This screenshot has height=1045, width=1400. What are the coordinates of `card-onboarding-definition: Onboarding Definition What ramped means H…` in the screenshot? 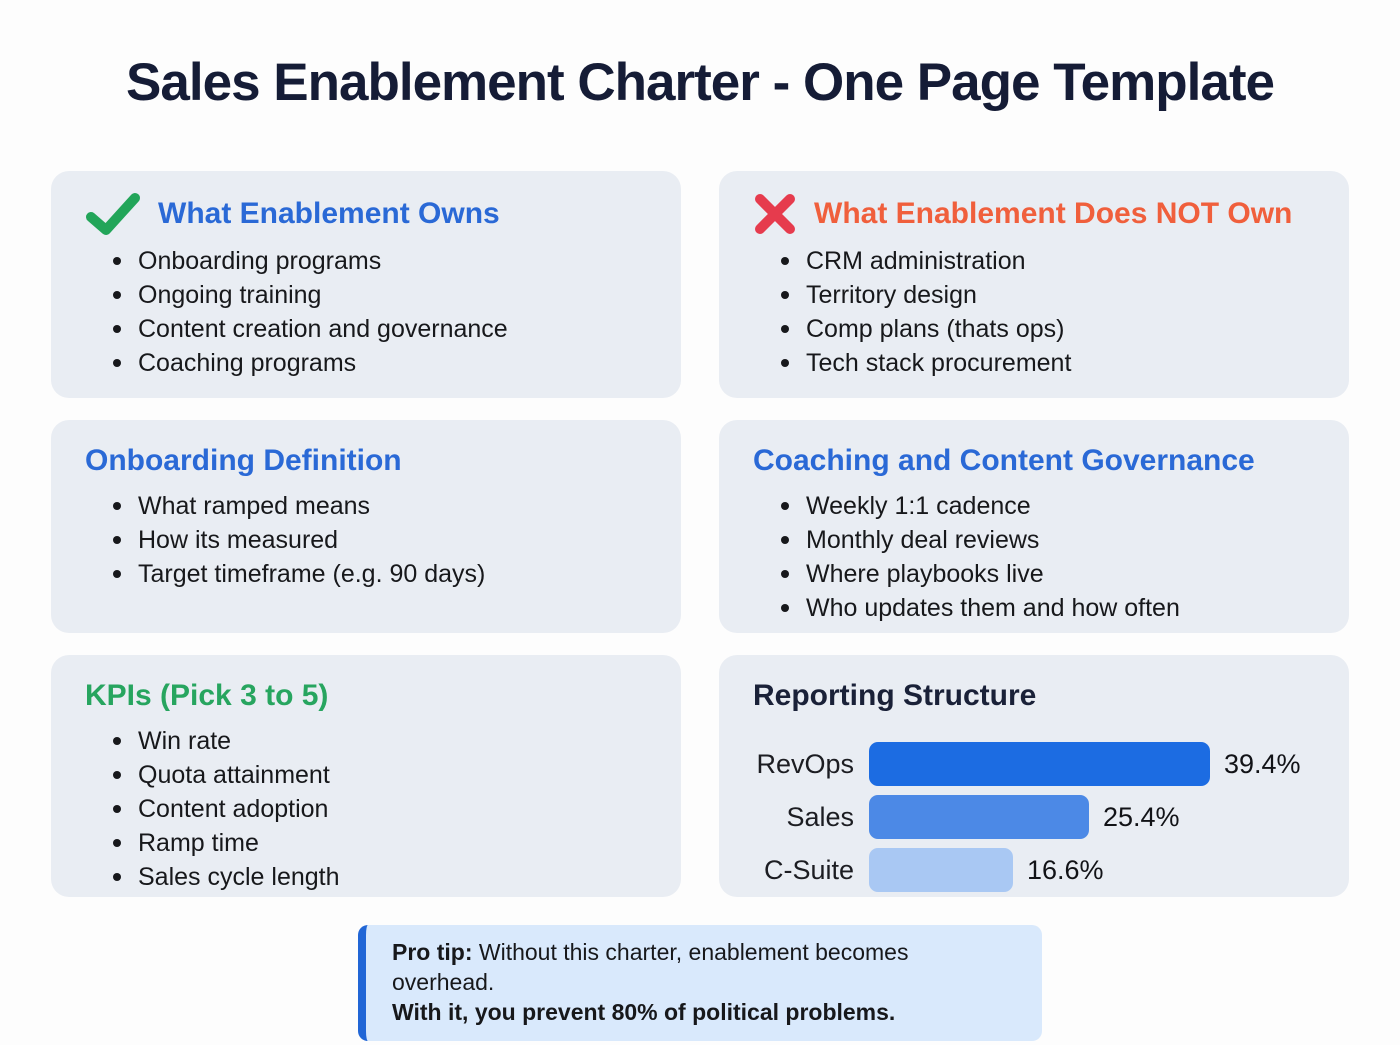 It's located at (366, 526).